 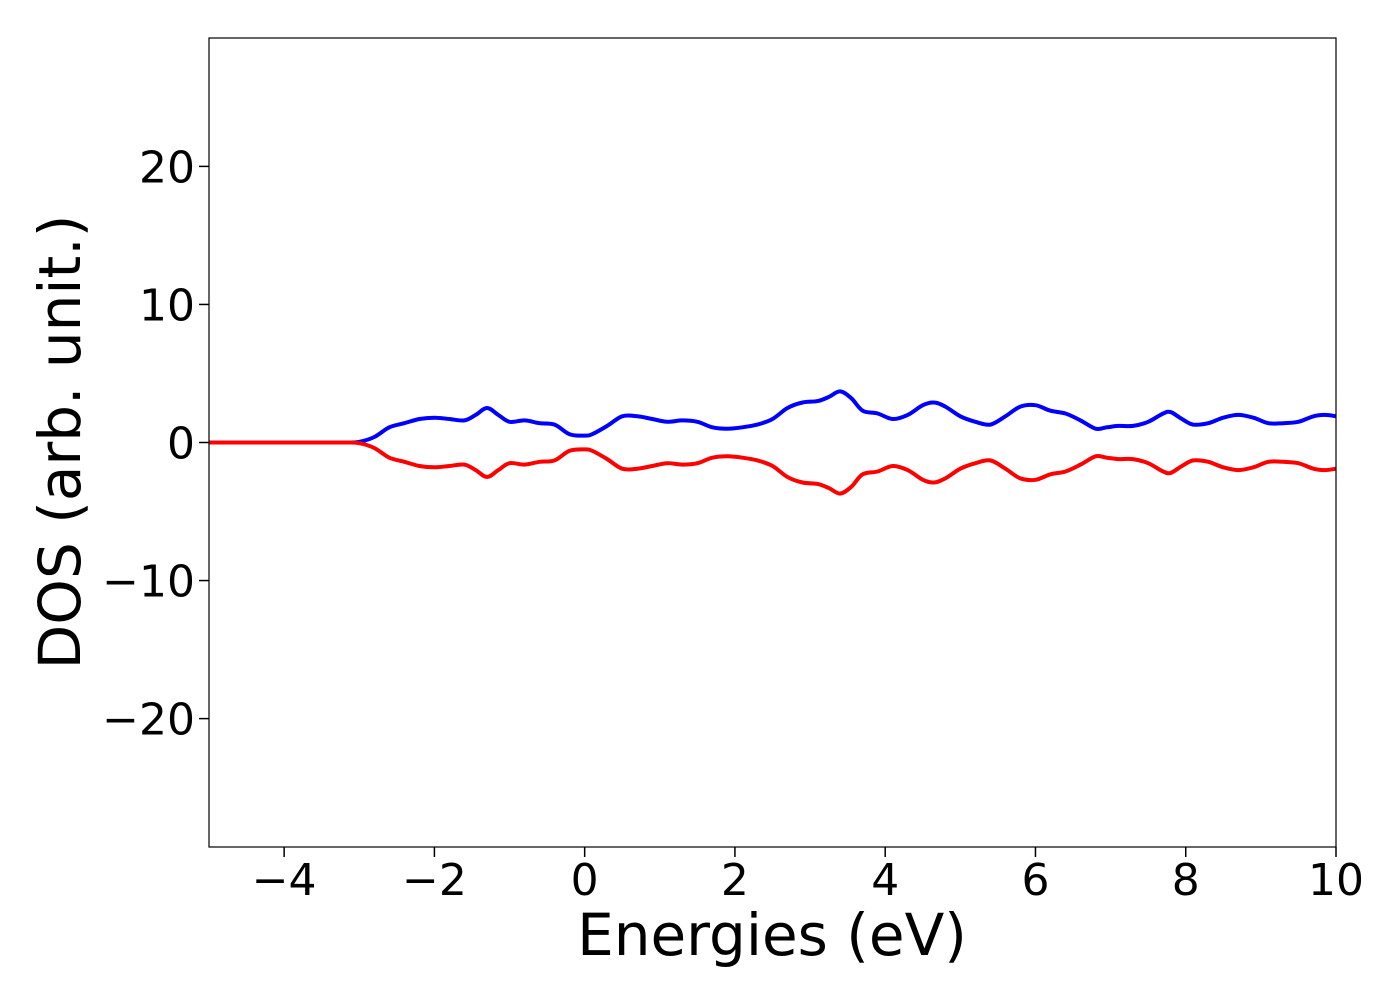 What do you see at coordinates (167, 305) in the screenshot?
I see `y-tick-label: 10` at bounding box center [167, 305].